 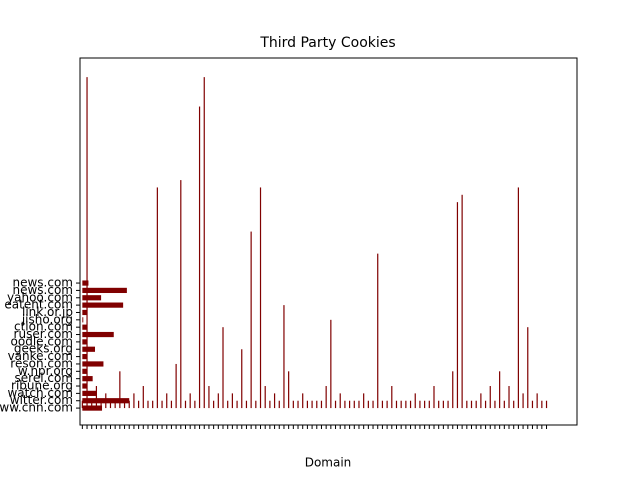 I want to click on chart-title: Third Party Cookies, so click(x=327, y=43).